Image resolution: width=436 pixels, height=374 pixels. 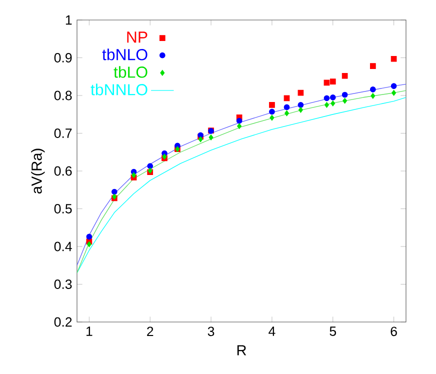 What do you see at coordinates (63, 322) in the screenshot?
I see `y-tick-label: 0.2` at bounding box center [63, 322].